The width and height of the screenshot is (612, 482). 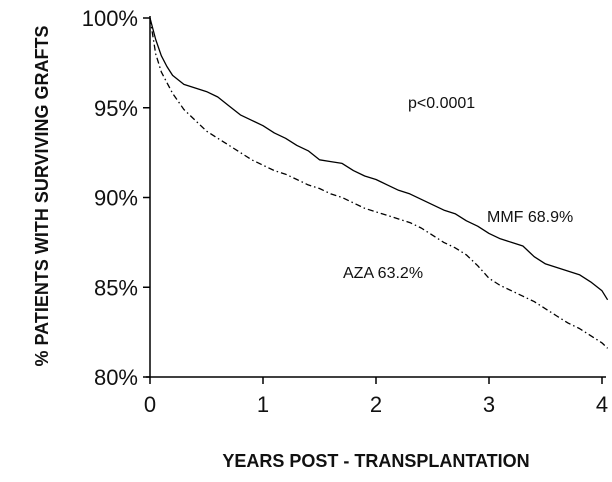 What do you see at coordinates (376, 404) in the screenshot?
I see `x-tick-label: 2` at bounding box center [376, 404].